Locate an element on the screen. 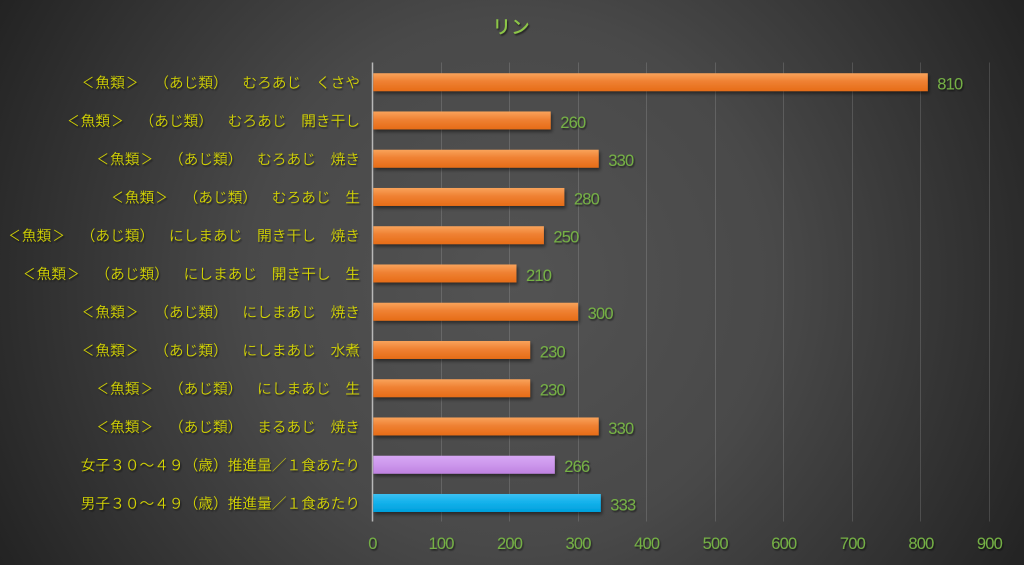 The image size is (1024, 565). svg-text: 700 is located at coordinates (853, 544).